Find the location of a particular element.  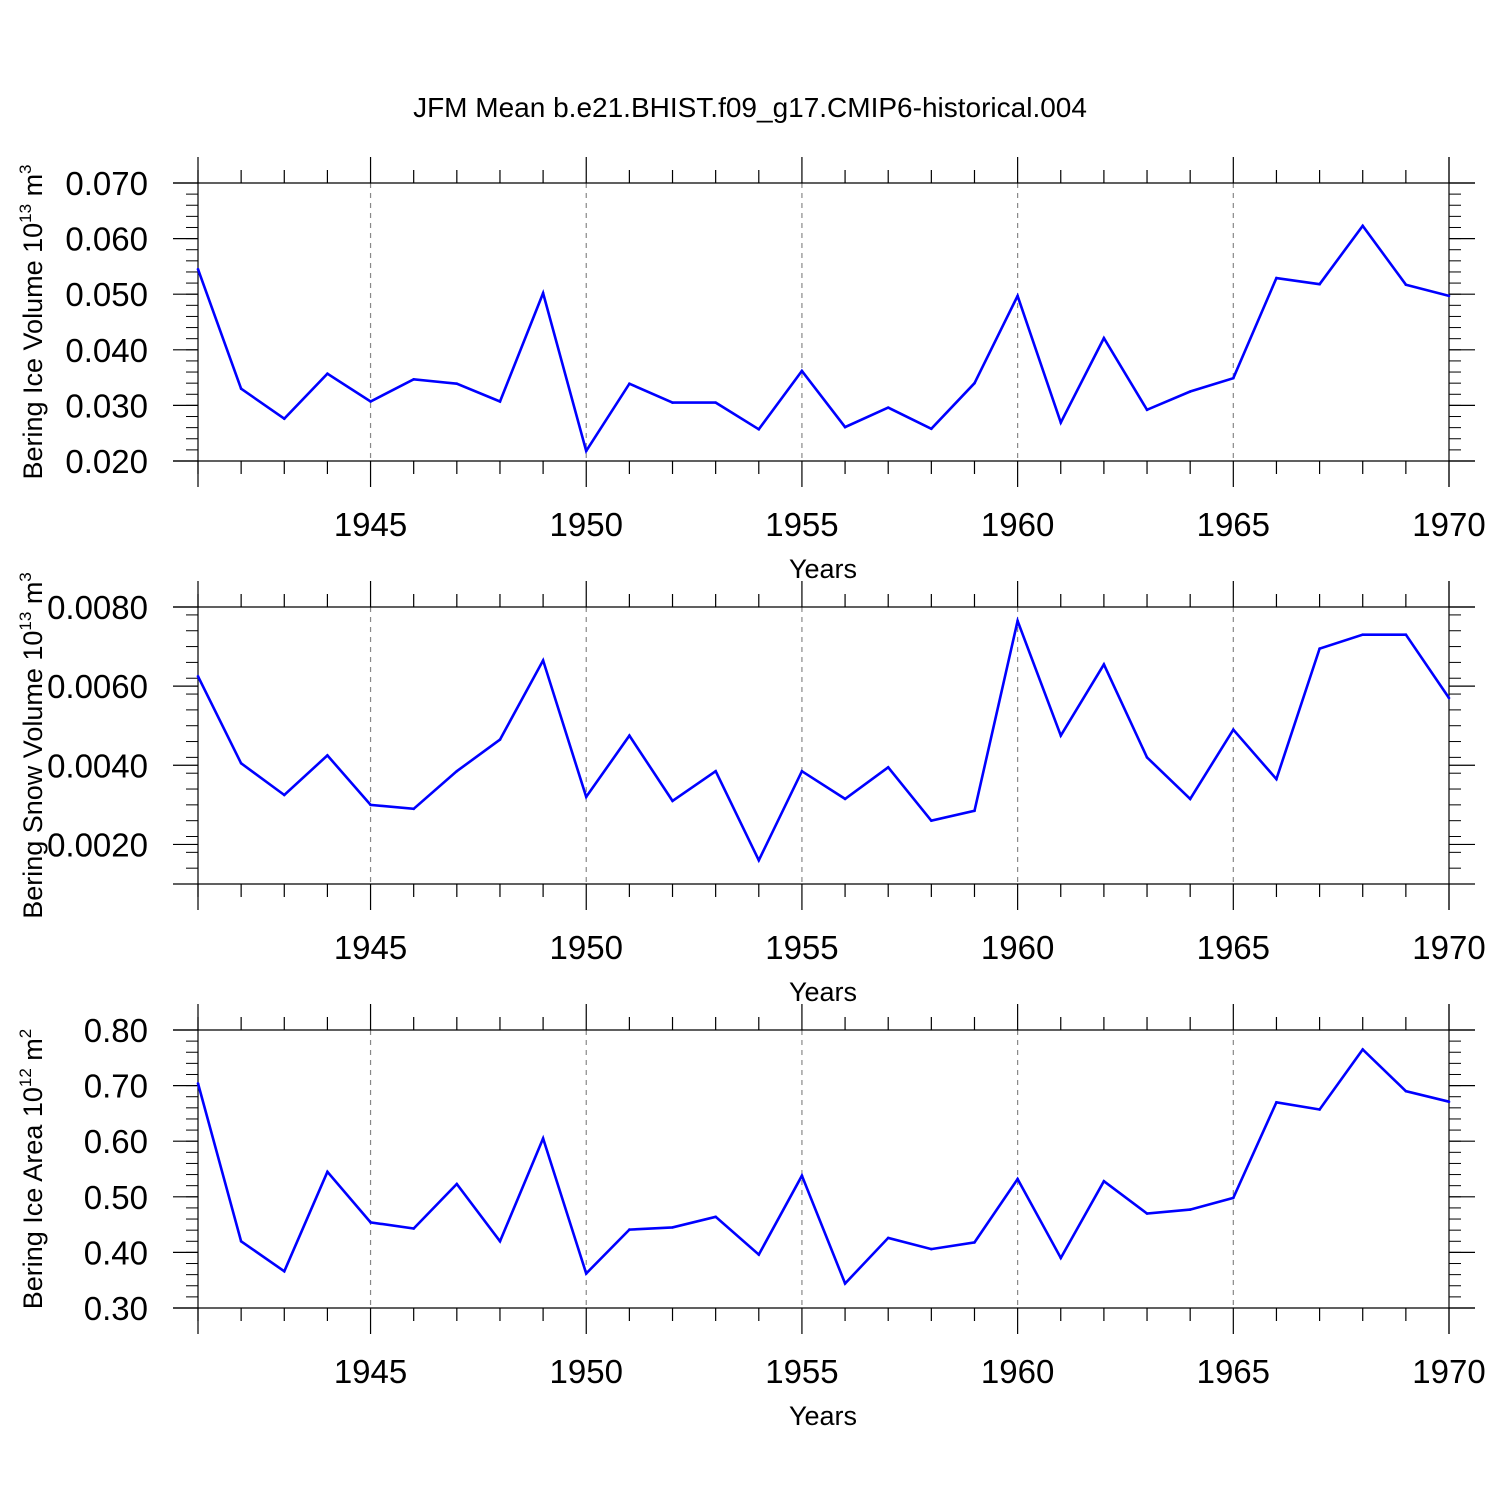

x-axis-label: Years is located at coordinates (823, 1416).